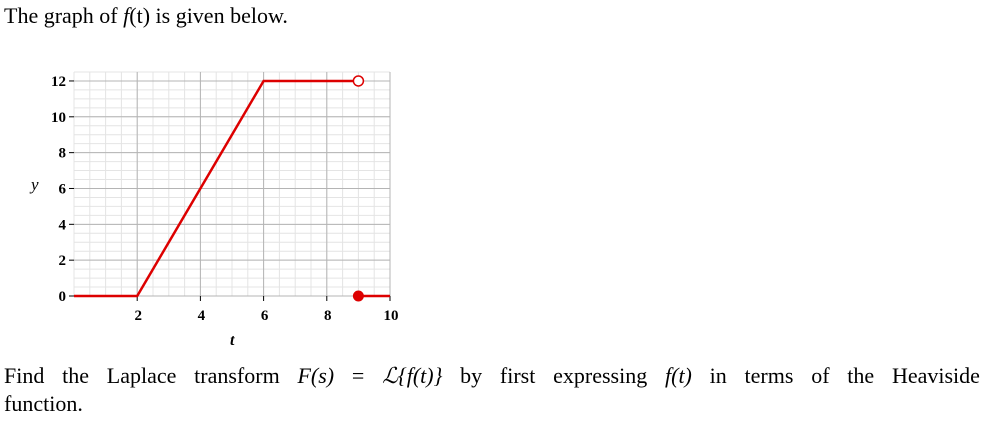 This screenshot has height=422, width=984. What do you see at coordinates (237, 375) in the screenshot?
I see `question-word: transform` at bounding box center [237, 375].